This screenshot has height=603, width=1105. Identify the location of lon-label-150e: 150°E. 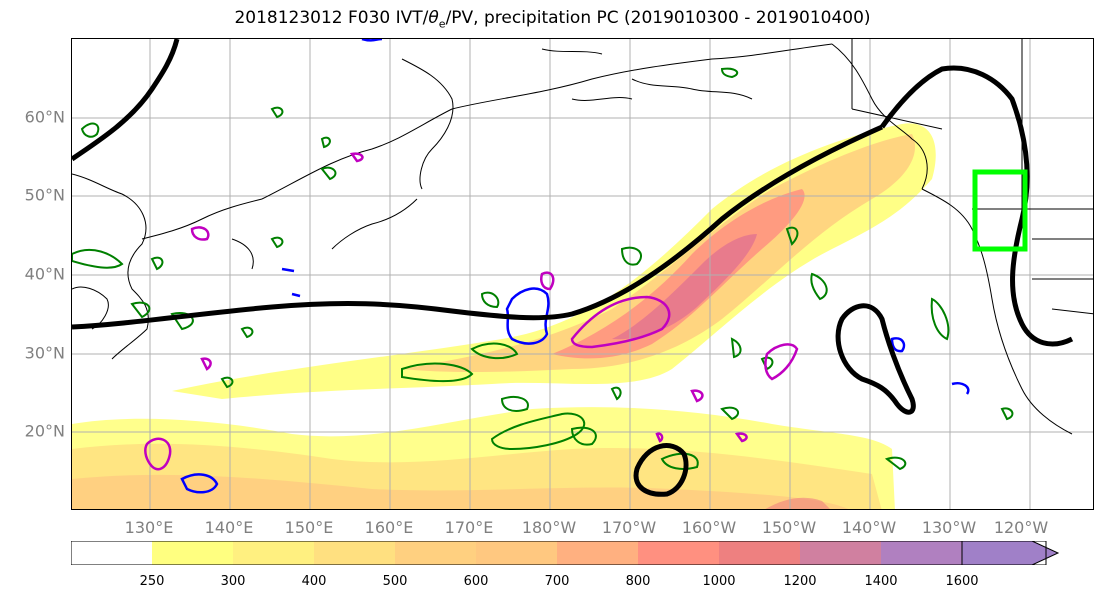
(309, 527).